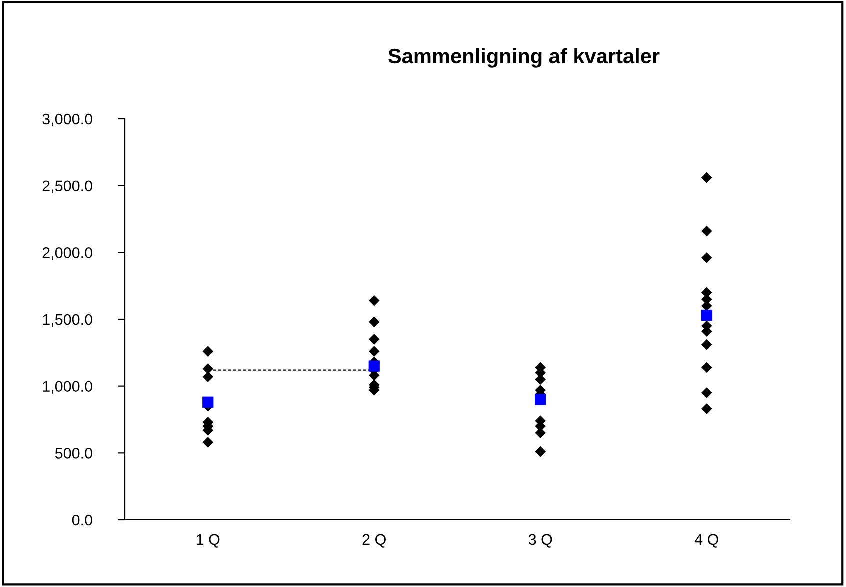  What do you see at coordinates (524, 58) in the screenshot?
I see `chart-title: Sammenligning af kvartaler` at bounding box center [524, 58].